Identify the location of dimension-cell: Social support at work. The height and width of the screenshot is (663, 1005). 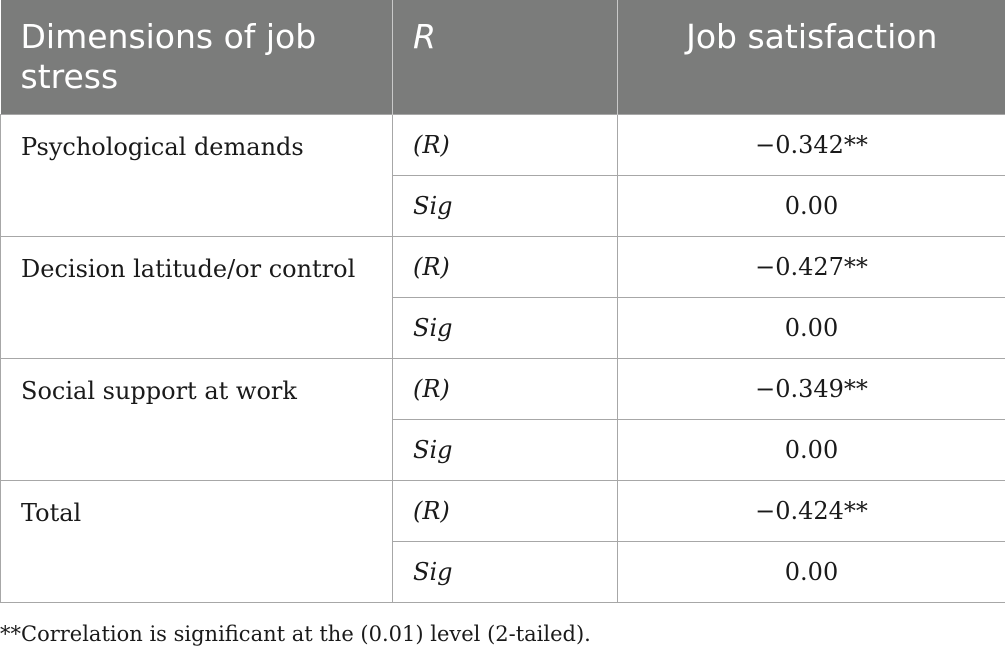
(196, 419).